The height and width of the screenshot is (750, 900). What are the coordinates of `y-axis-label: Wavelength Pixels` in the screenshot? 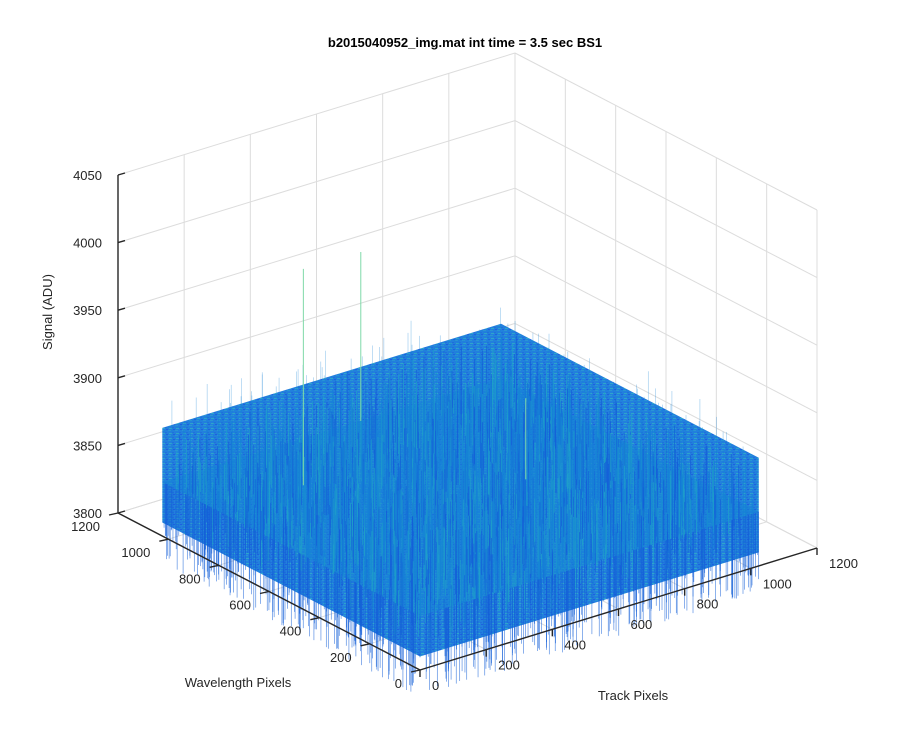 It's located at (238, 682).